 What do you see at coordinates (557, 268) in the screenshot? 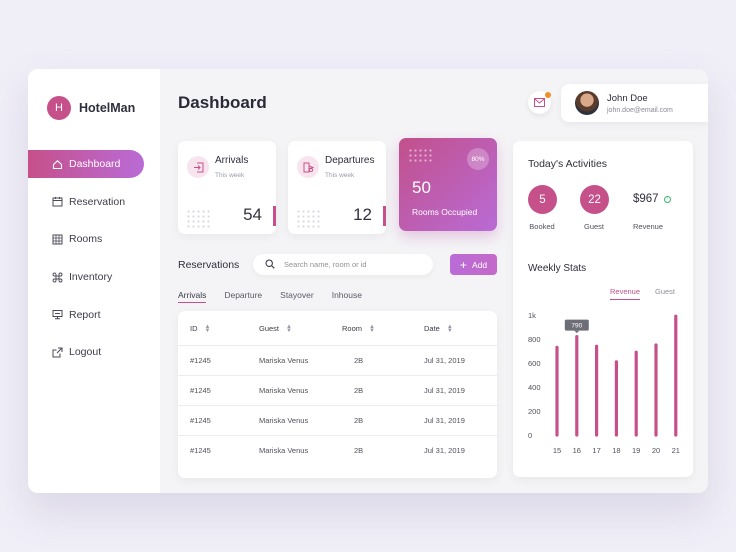
I see `weekly-stats-title: Weekly Stats` at bounding box center [557, 268].